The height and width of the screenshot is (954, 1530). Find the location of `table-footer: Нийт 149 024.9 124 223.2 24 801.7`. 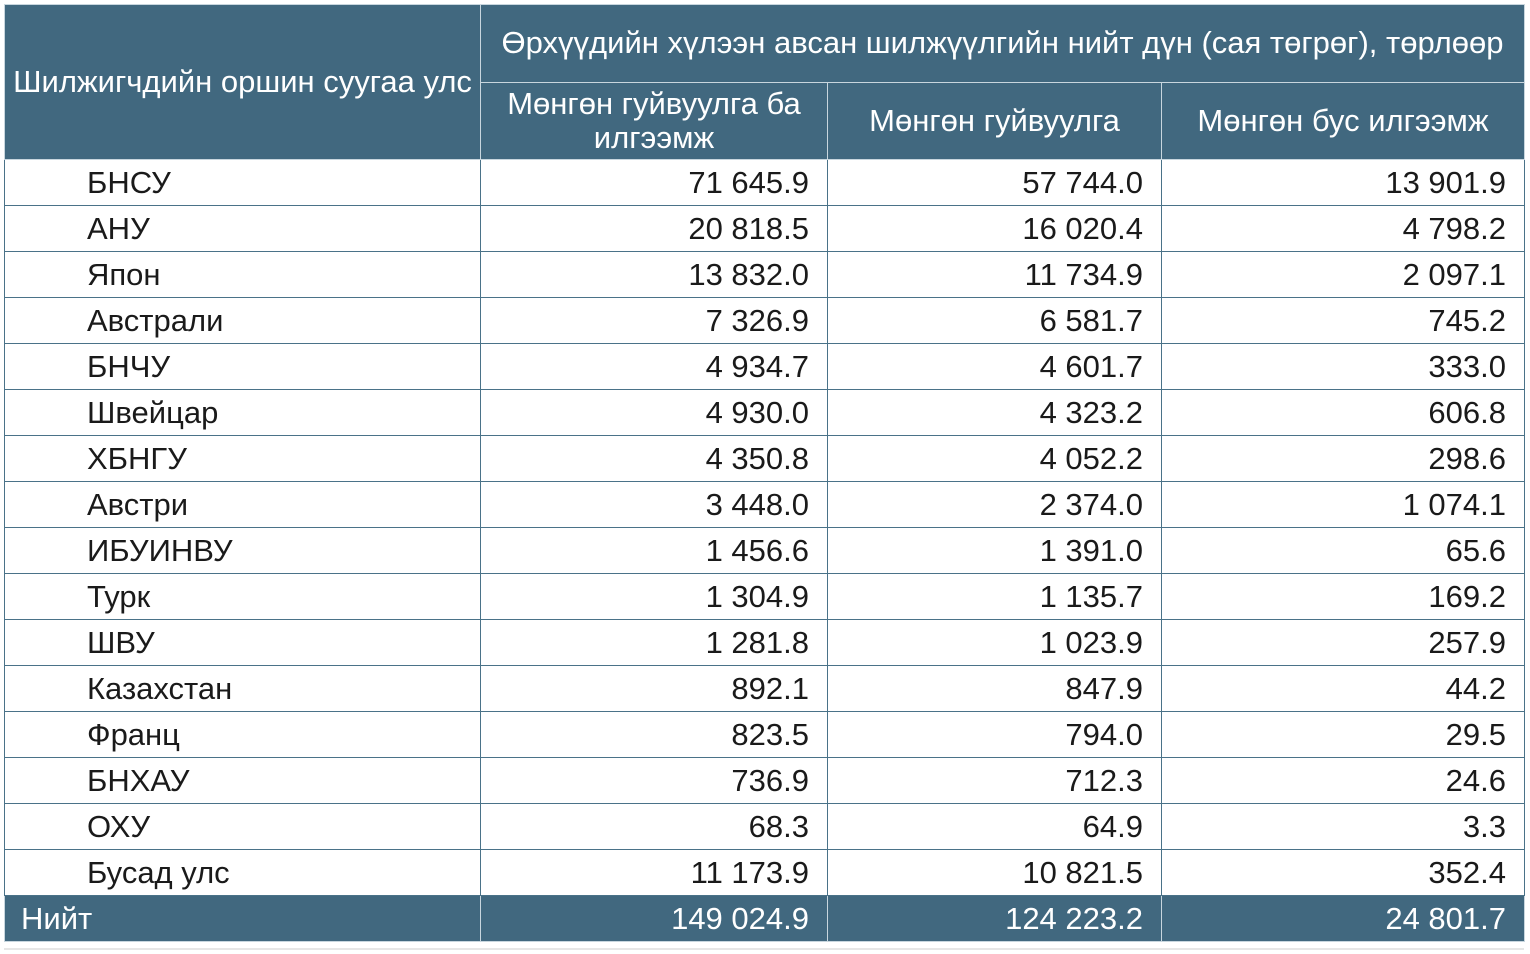

table-footer: Нийт 149 024.9 124 223.2 24 801.7 is located at coordinates (764, 918).